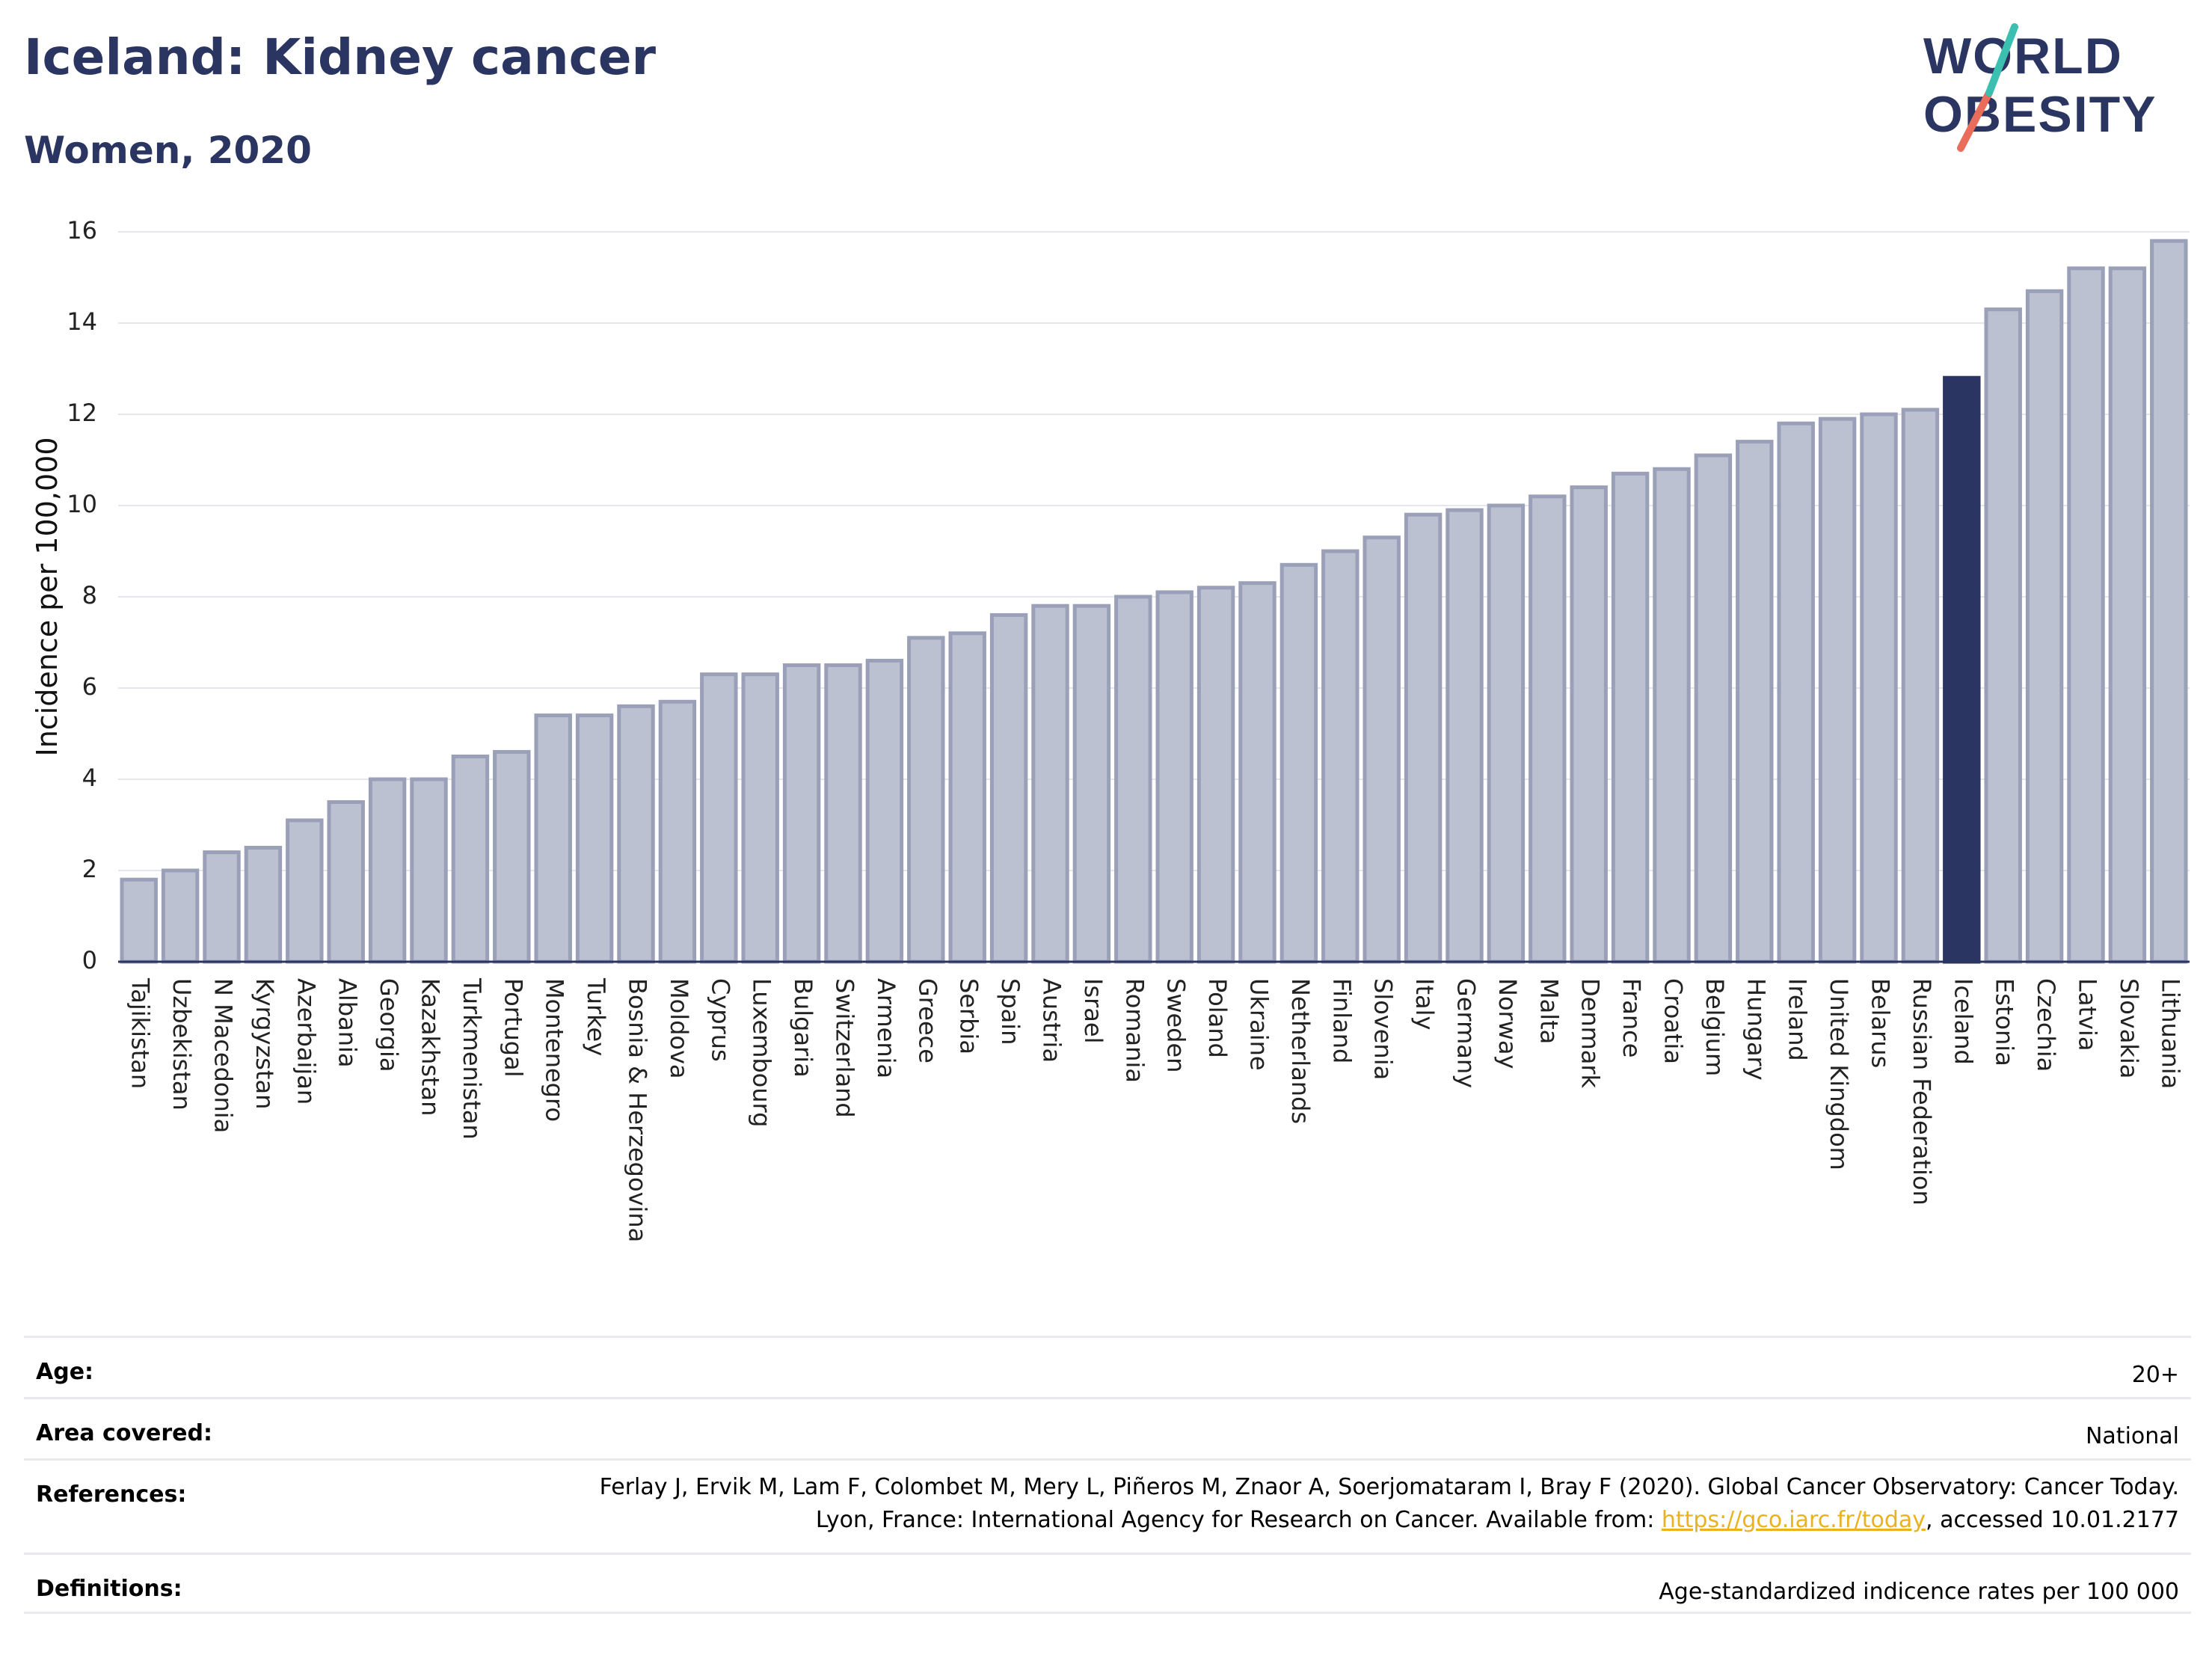 The image size is (2212, 1655). Describe the element at coordinates (1672, 715) in the screenshot. I see `bar-croatia` at that location.